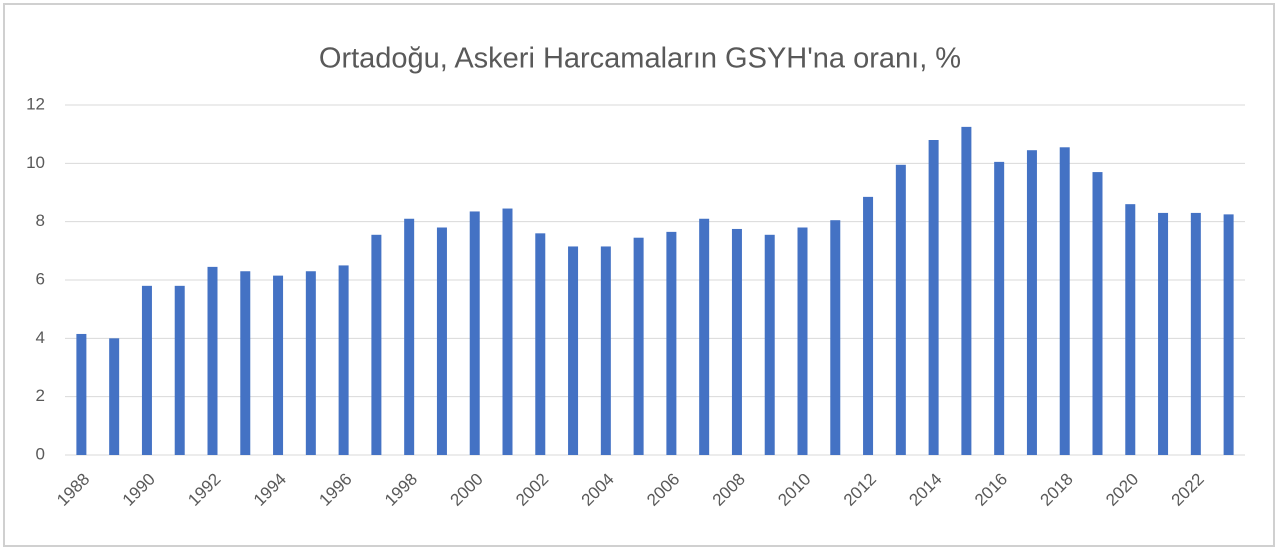 Image resolution: width=1280 pixels, height=552 pixels. I want to click on y-tick-label: 2, so click(40, 395).